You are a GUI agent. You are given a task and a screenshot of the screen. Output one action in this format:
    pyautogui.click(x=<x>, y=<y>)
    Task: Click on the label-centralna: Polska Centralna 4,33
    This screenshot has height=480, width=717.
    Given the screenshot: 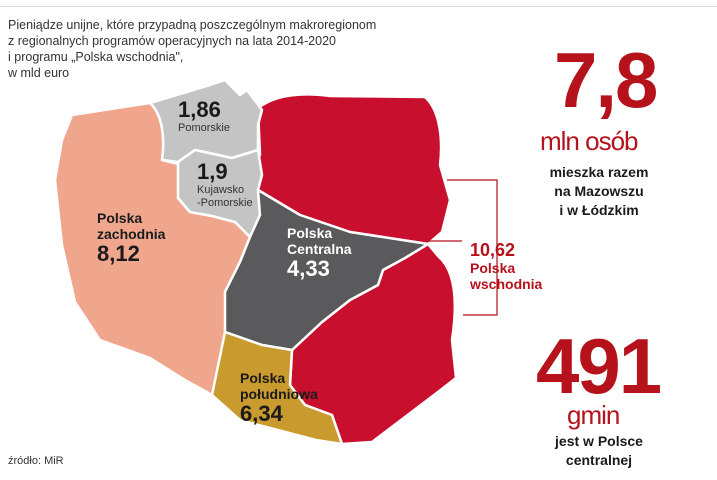 What is the action you would take?
    pyautogui.click(x=319, y=253)
    